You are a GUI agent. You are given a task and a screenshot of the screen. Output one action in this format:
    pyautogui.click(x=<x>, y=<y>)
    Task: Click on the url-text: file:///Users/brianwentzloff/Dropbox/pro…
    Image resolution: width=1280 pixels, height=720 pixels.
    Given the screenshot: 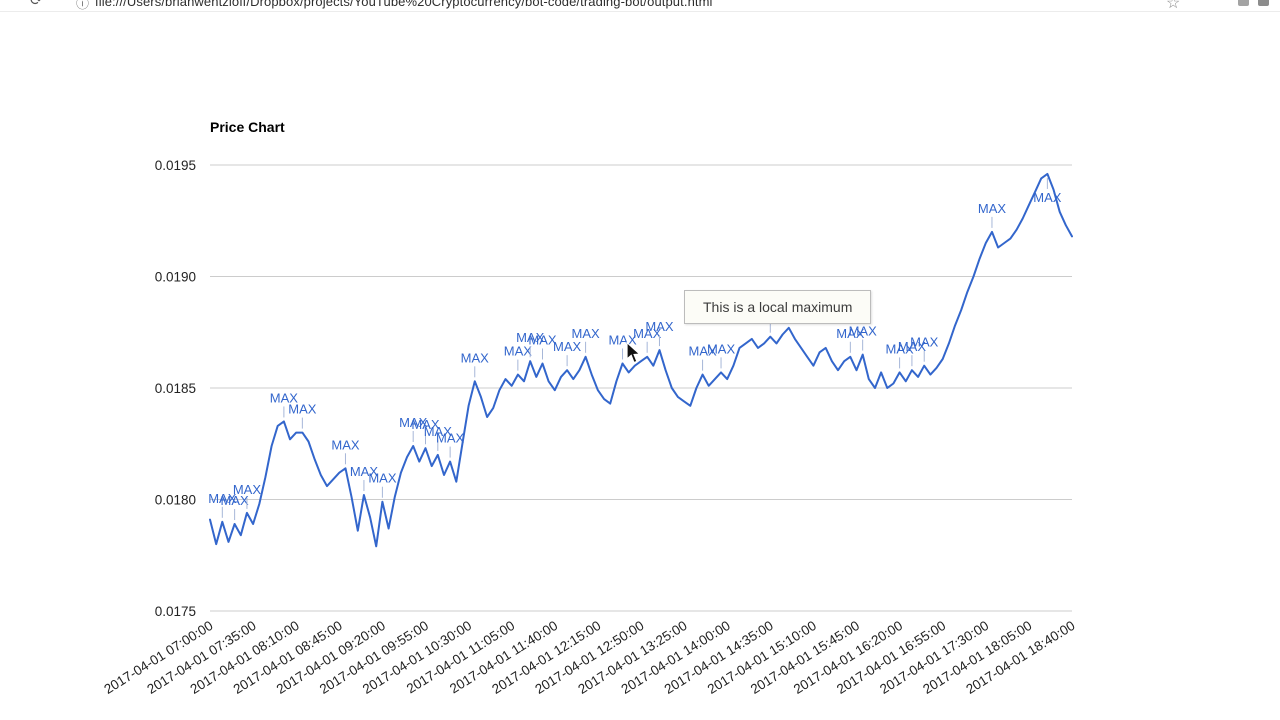 What is the action you would take?
    pyautogui.click(x=404, y=4)
    